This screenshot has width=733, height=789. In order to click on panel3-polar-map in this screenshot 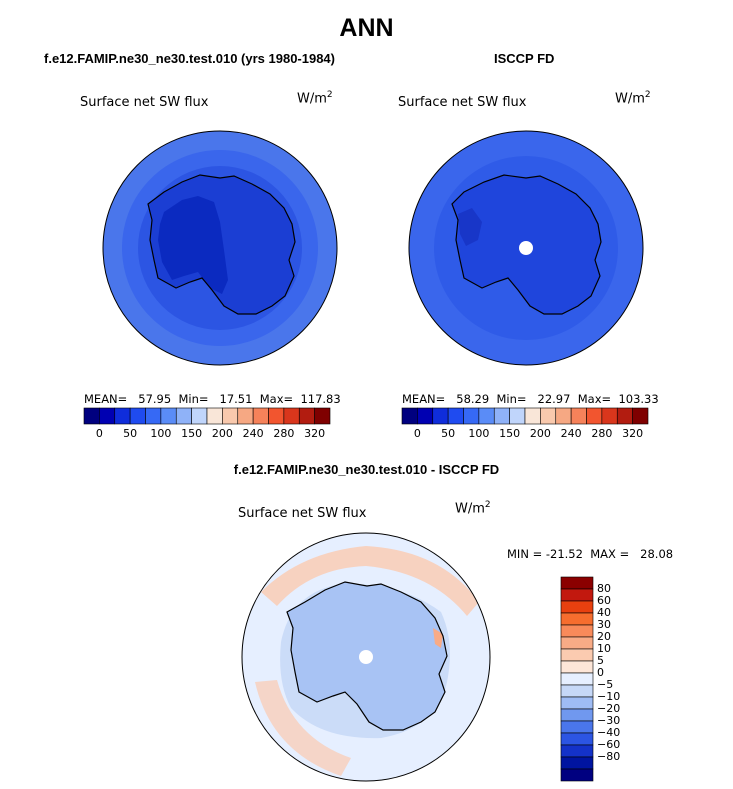, I will do `click(366, 657)`.